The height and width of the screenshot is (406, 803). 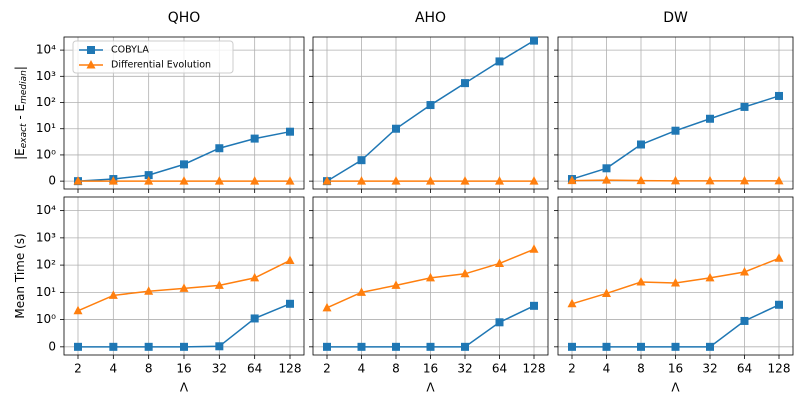 What do you see at coordinates (24, 87) in the screenshot?
I see `y-axis-label-part: median` at bounding box center [24, 87].